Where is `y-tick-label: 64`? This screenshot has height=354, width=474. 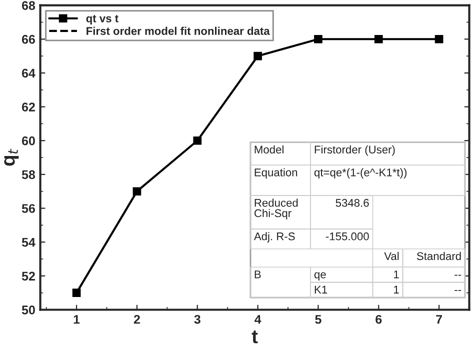
y-tick-label: 64 is located at coordinates (29, 73).